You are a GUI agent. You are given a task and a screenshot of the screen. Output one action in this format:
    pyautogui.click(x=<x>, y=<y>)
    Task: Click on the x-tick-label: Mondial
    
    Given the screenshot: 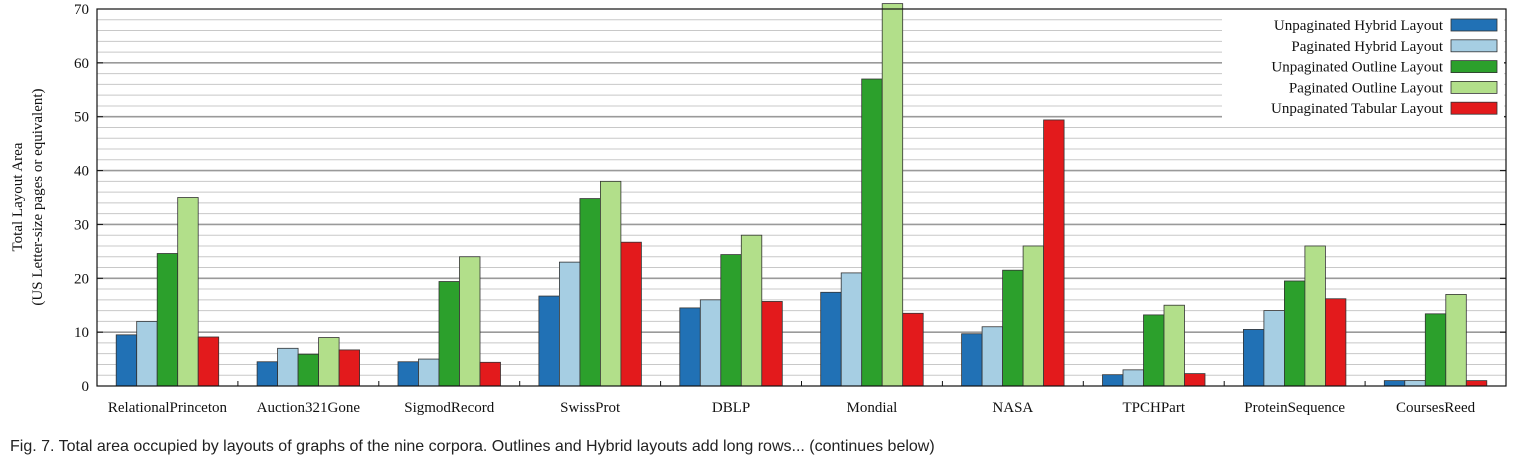 What is the action you would take?
    pyautogui.click(x=872, y=408)
    